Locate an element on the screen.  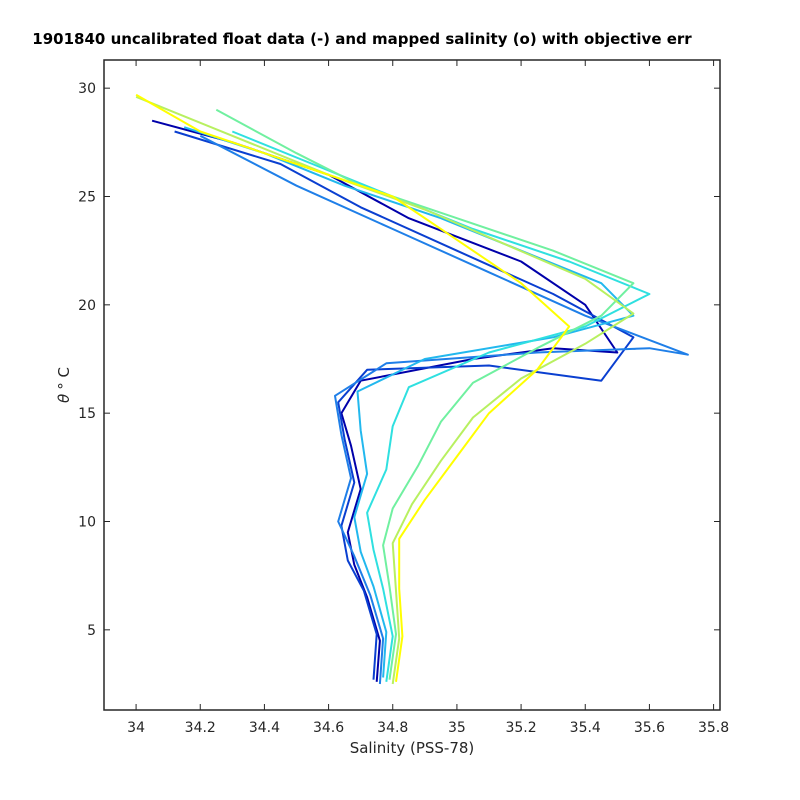
y-tick-label: 5 is located at coordinates (91, 631).